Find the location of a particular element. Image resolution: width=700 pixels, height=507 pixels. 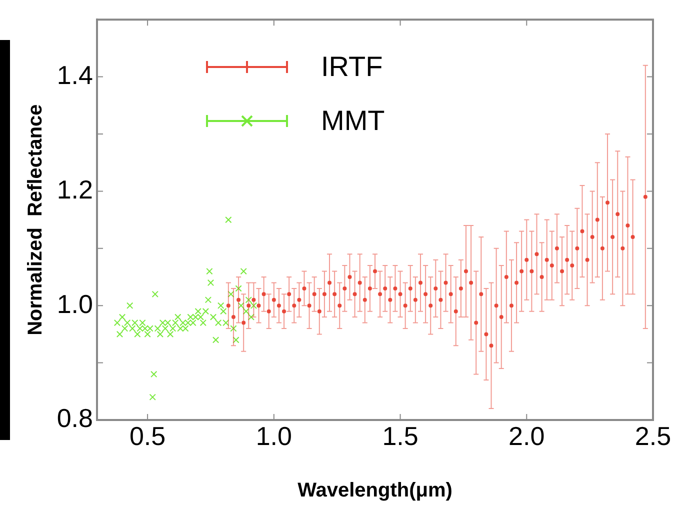

y-tick-label: 1.0 is located at coordinates (74, 303).